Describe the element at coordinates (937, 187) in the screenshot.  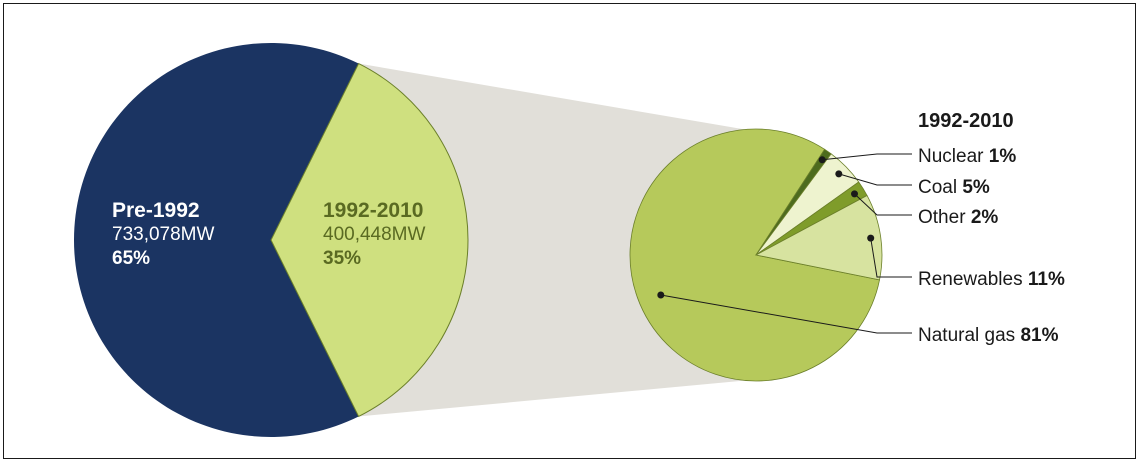
I see `callout-coal-label: Coal` at that location.